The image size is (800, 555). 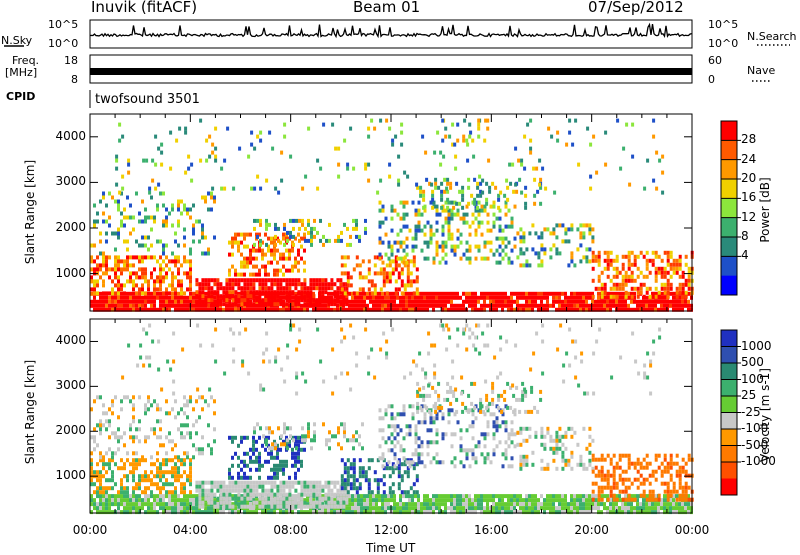 What do you see at coordinates (756, 346) in the screenshot?
I see `velocity-colorbar-tick-label: 1000` at bounding box center [756, 346].